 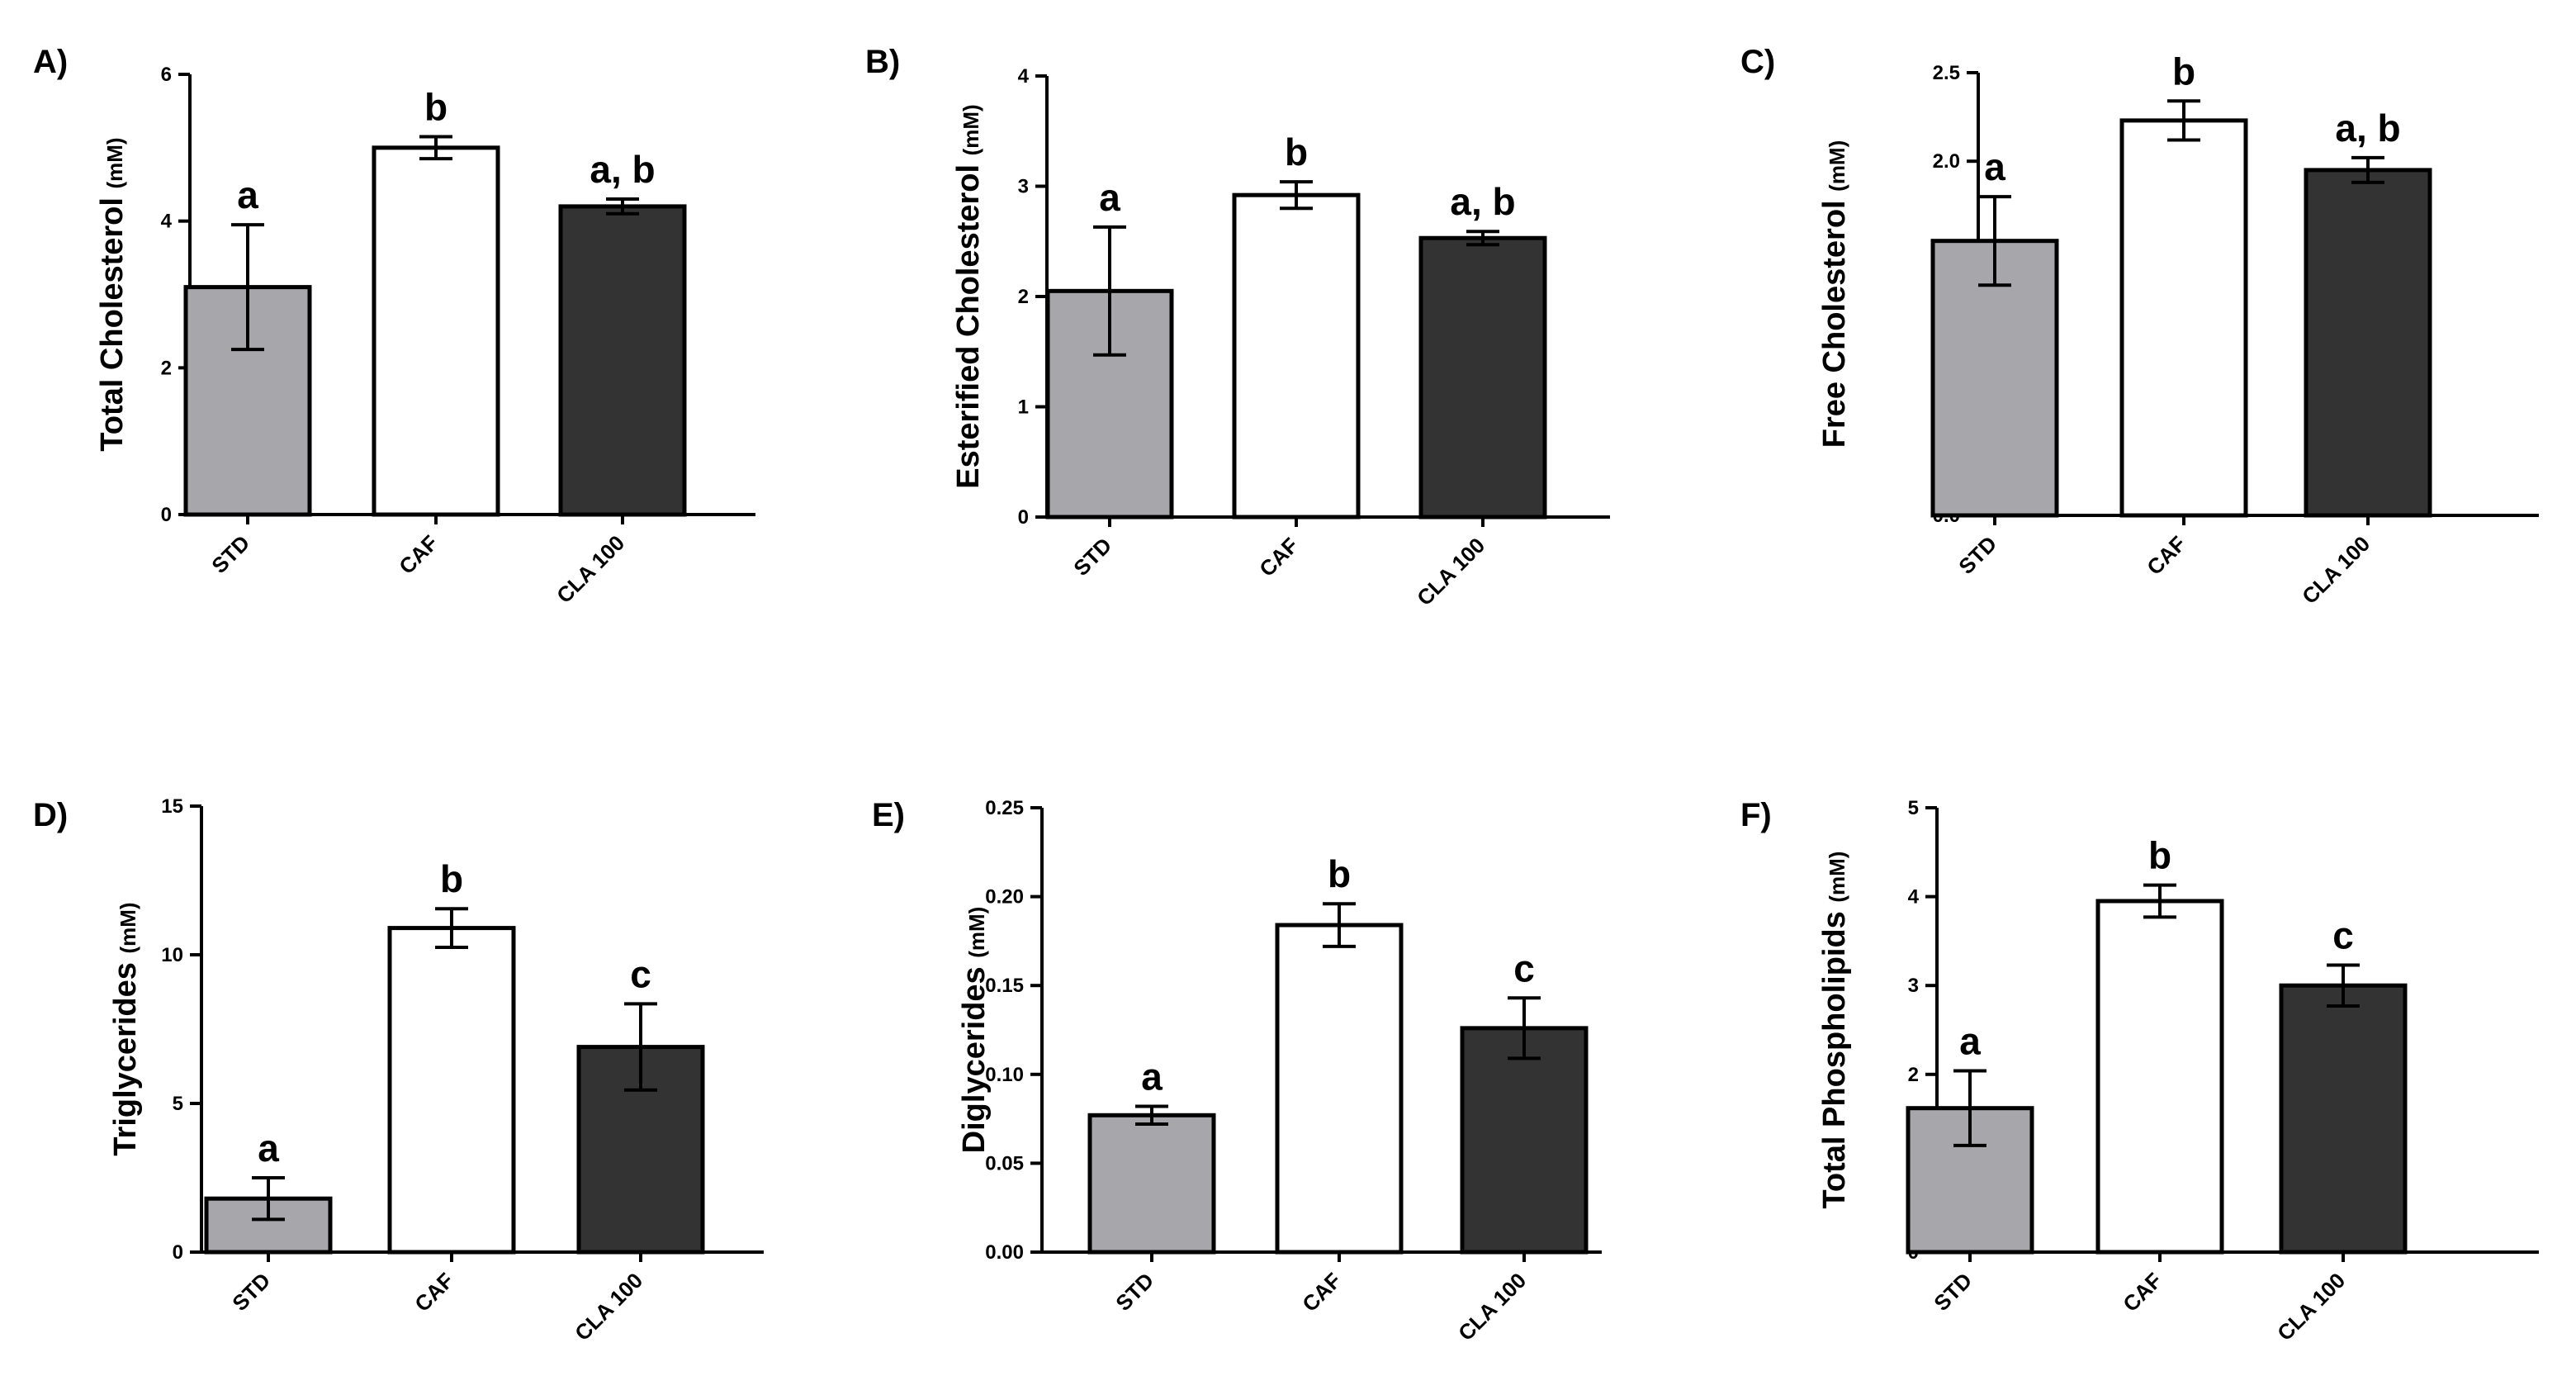 I want to click on y-tick-label: 15, so click(x=172, y=806).